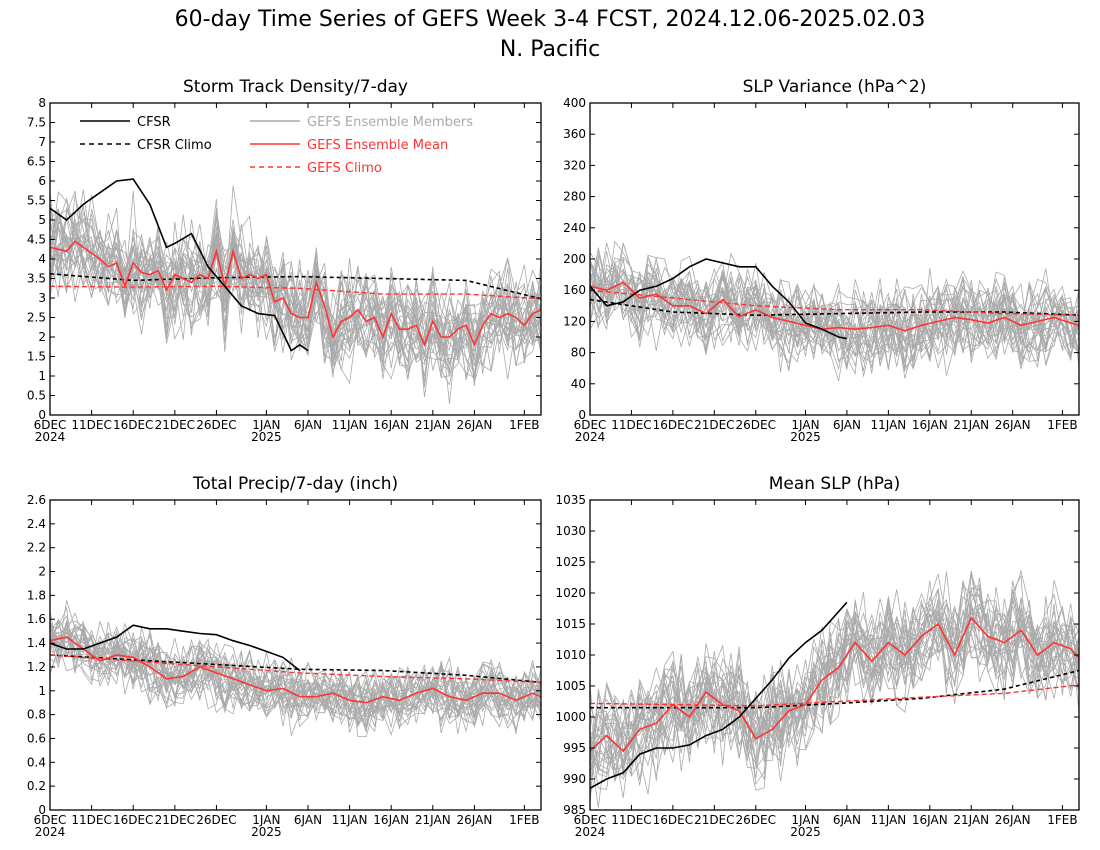  I want to click on y-tick-label: 360, so click(574, 134).